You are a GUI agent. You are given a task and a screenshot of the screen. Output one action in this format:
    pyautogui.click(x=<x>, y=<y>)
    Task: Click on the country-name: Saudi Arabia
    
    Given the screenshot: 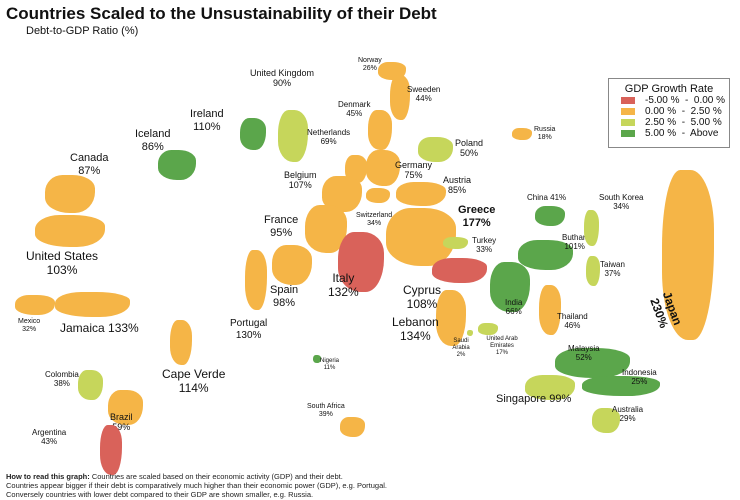 What is the action you would take?
    pyautogui.click(x=461, y=344)
    